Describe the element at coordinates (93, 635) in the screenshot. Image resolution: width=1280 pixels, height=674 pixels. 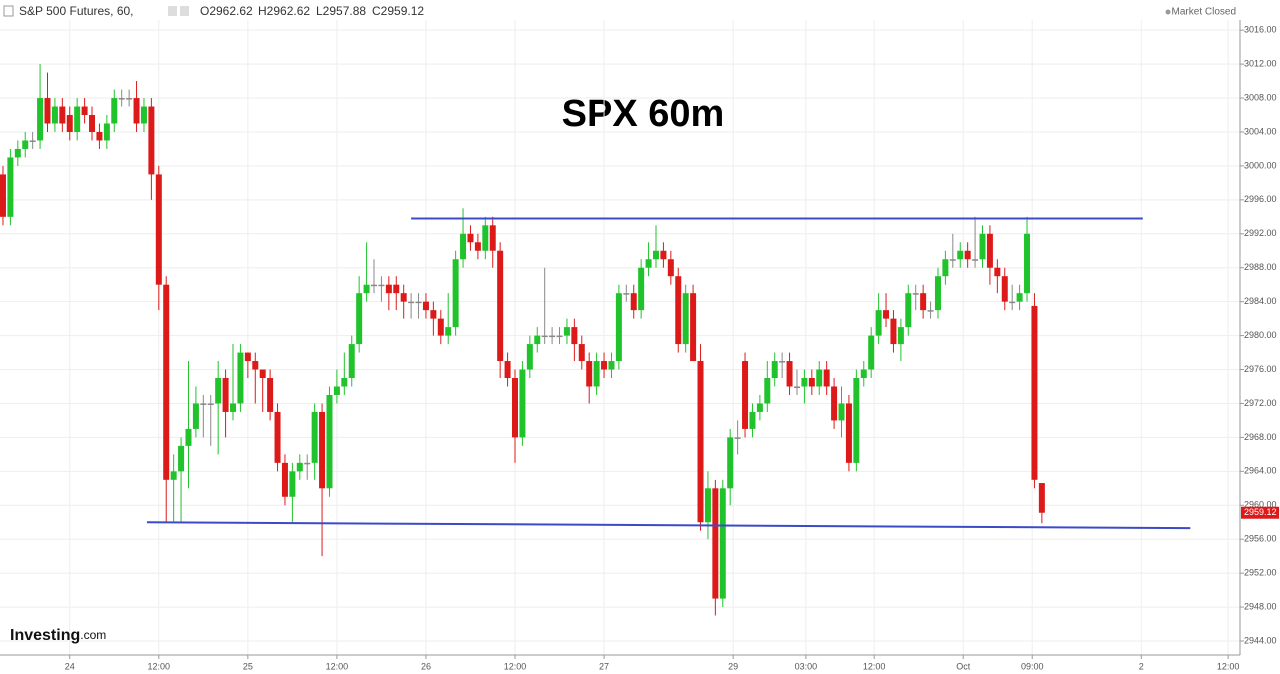
I see `logo-suffix: .com` at that location.